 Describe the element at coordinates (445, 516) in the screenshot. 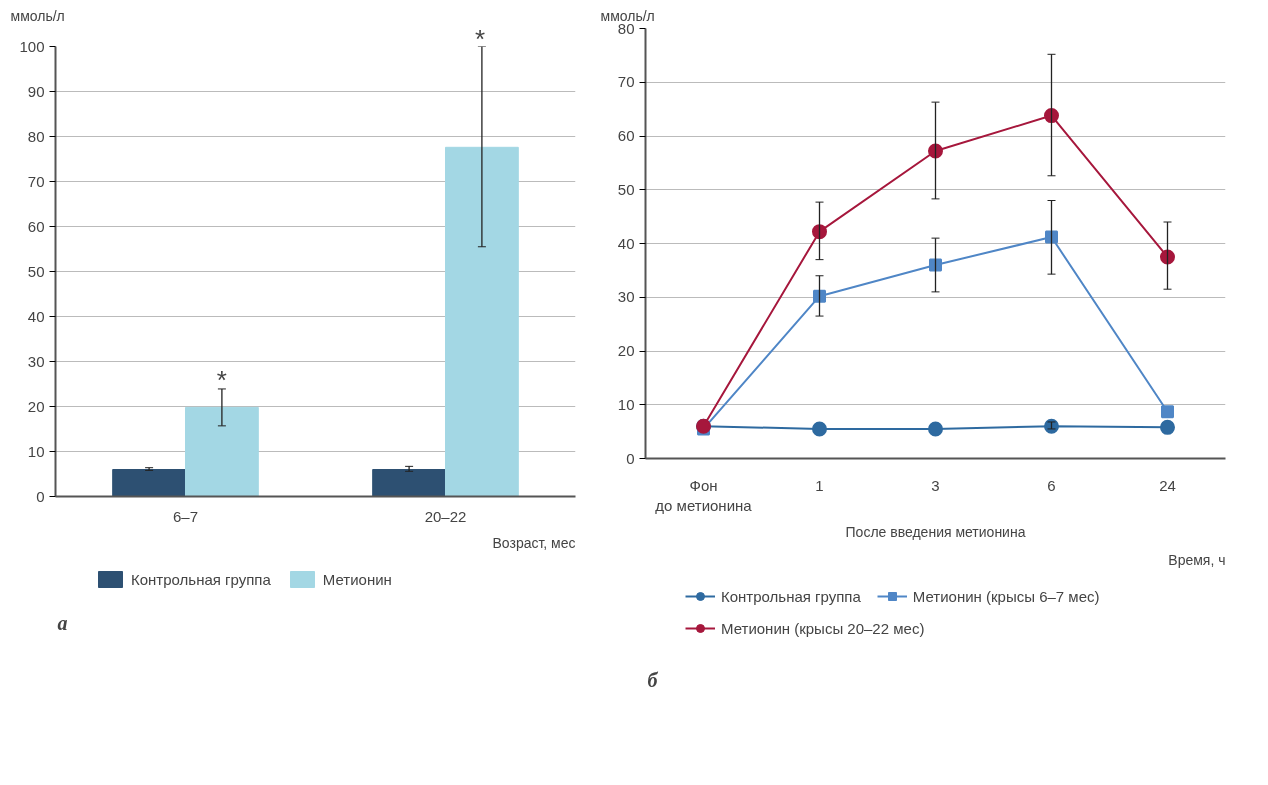

I see `x-tick-label: 20–22` at that location.